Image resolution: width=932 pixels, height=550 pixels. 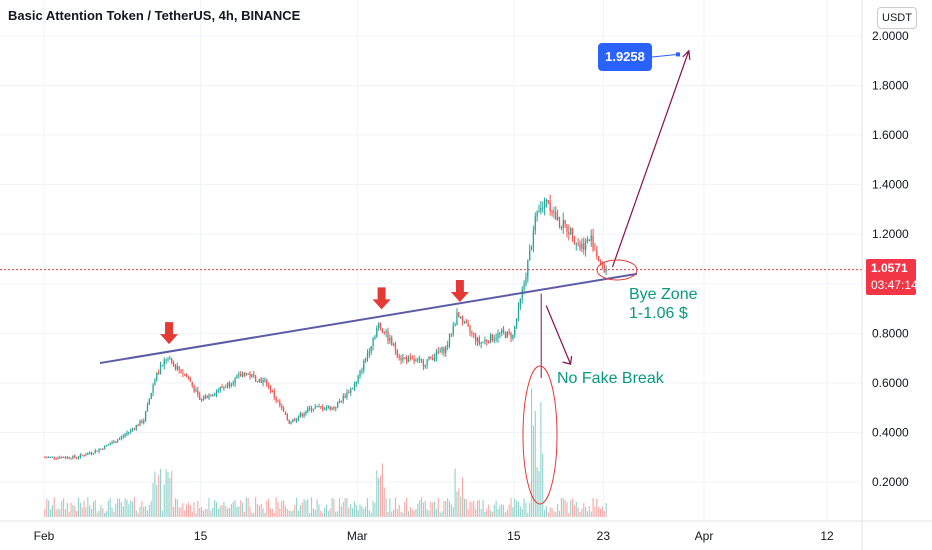 What do you see at coordinates (434, 536) in the screenshot?
I see `time-axis: Feb 15 Mar 15 23 Apr 12` at bounding box center [434, 536].